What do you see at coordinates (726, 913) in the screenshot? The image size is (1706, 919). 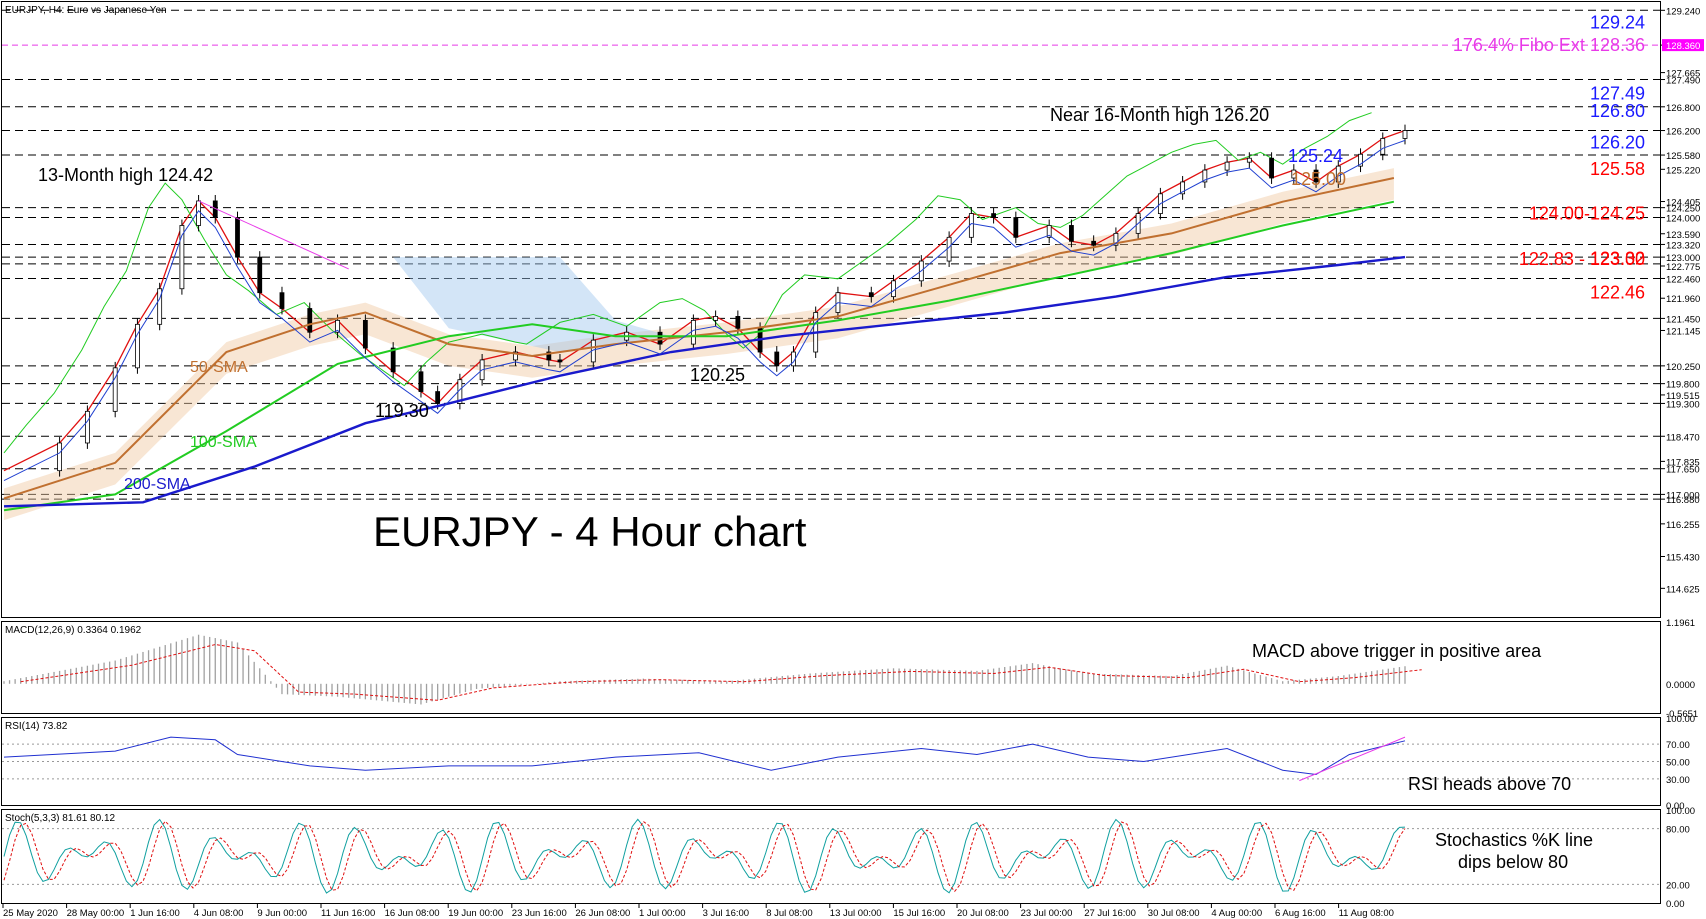 I see `time-label: 3 Jul 16:00` at bounding box center [726, 913].